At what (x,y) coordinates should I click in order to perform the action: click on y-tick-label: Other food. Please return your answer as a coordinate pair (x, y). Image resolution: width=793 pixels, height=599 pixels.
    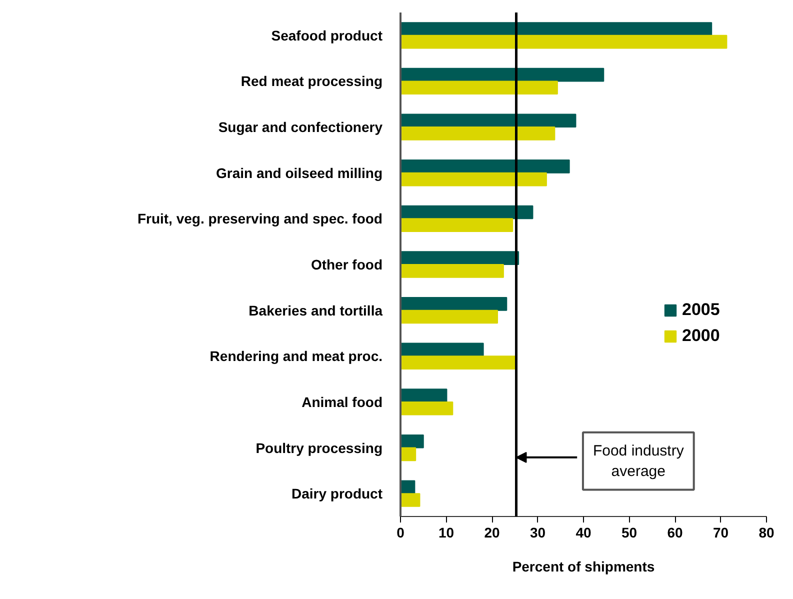
    Looking at the image, I should click on (346, 264).